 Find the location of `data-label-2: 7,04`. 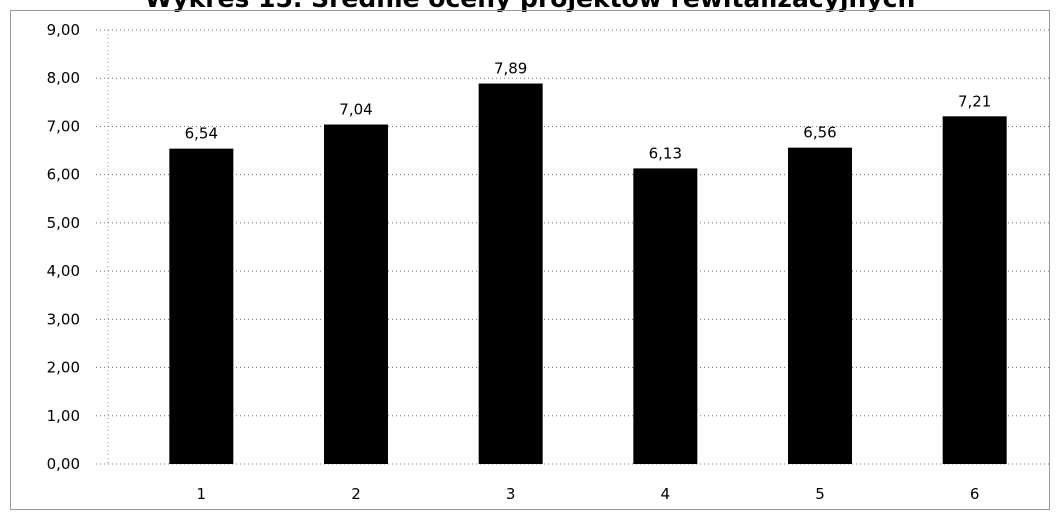

data-label-2: 7,04 is located at coordinates (355, 110).